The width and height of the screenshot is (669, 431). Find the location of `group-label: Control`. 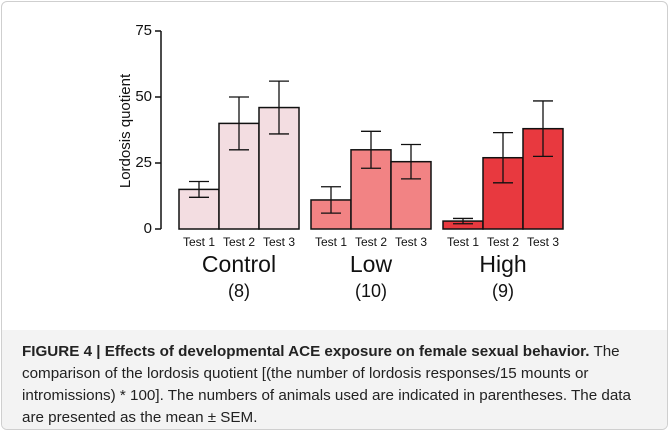

group-label: Control is located at coordinates (239, 264).